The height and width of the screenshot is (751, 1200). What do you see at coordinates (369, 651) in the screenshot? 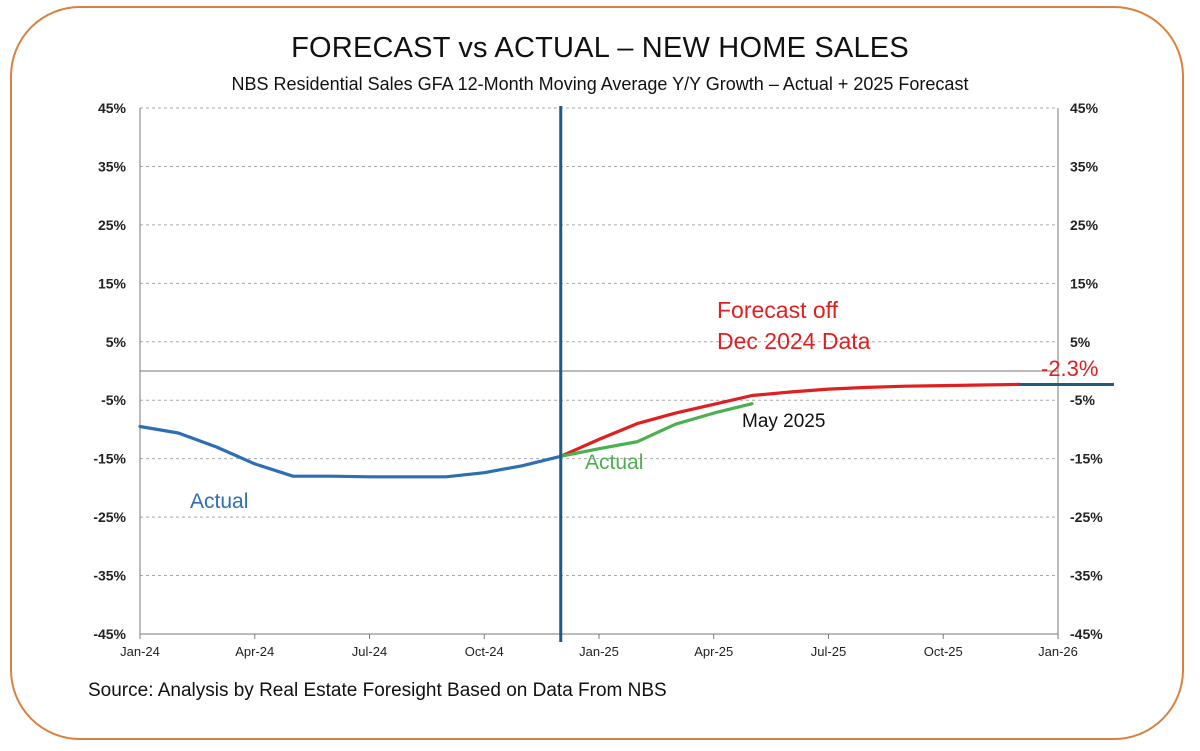
I see `x-tick-label: Jul-24` at bounding box center [369, 651].